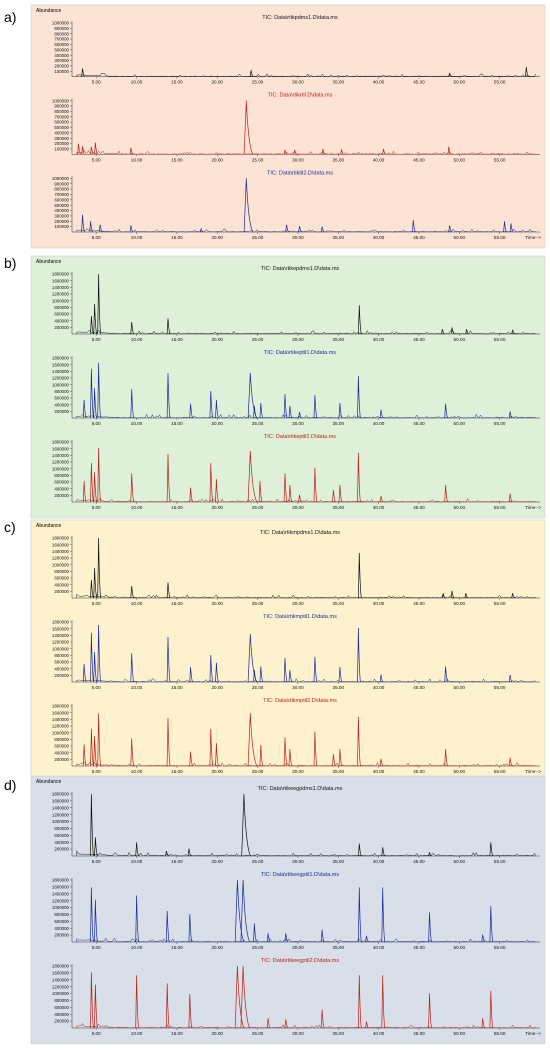 The image size is (550, 1050). I want to click on y-tick-label: 700000, so click(61, 39).